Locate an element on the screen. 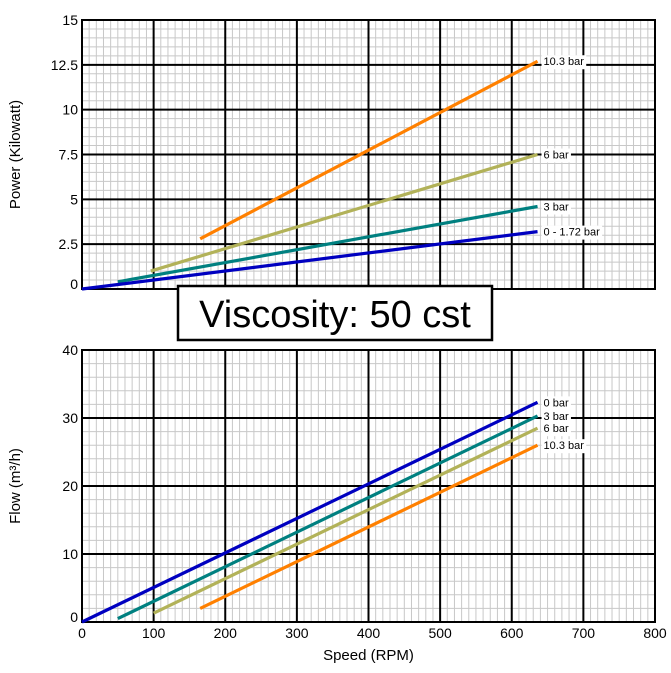 Image resolution: width=671 pixels, height=673 pixels. x-tick-label: 300 is located at coordinates (297, 633).